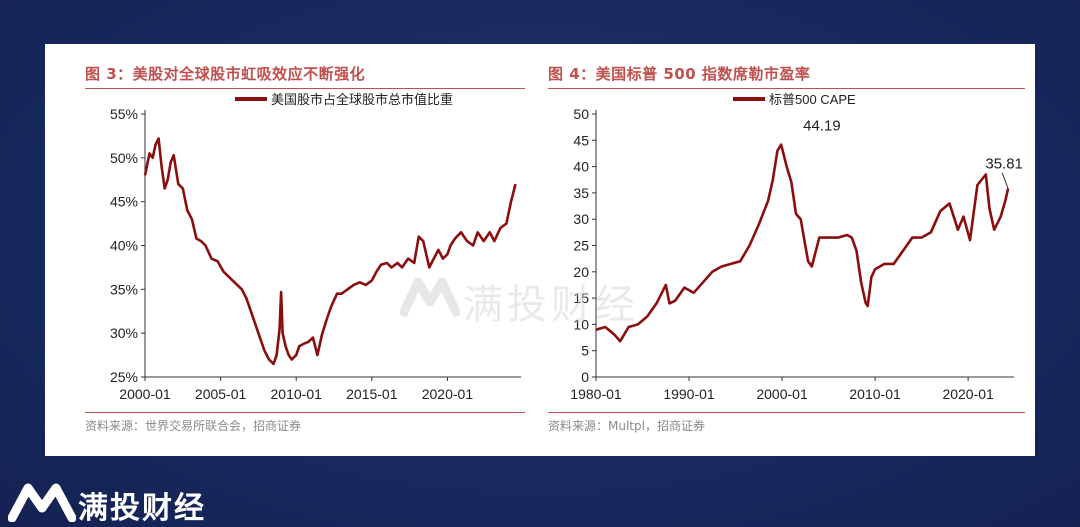  Describe the element at coordinates (585, 377) in the screenshot. I see `y-tick-label: 0` at that location.